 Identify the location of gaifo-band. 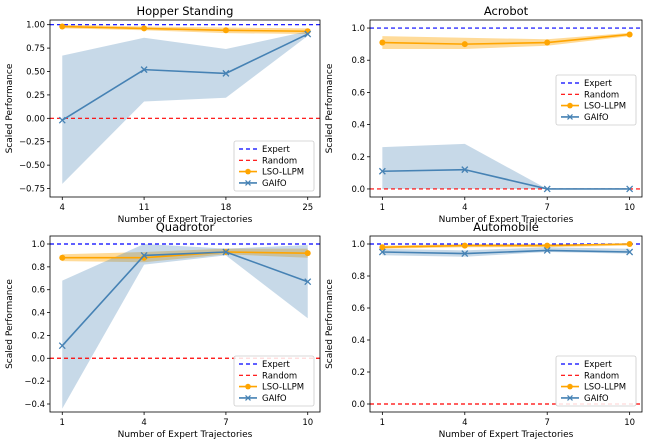
(185, 107).